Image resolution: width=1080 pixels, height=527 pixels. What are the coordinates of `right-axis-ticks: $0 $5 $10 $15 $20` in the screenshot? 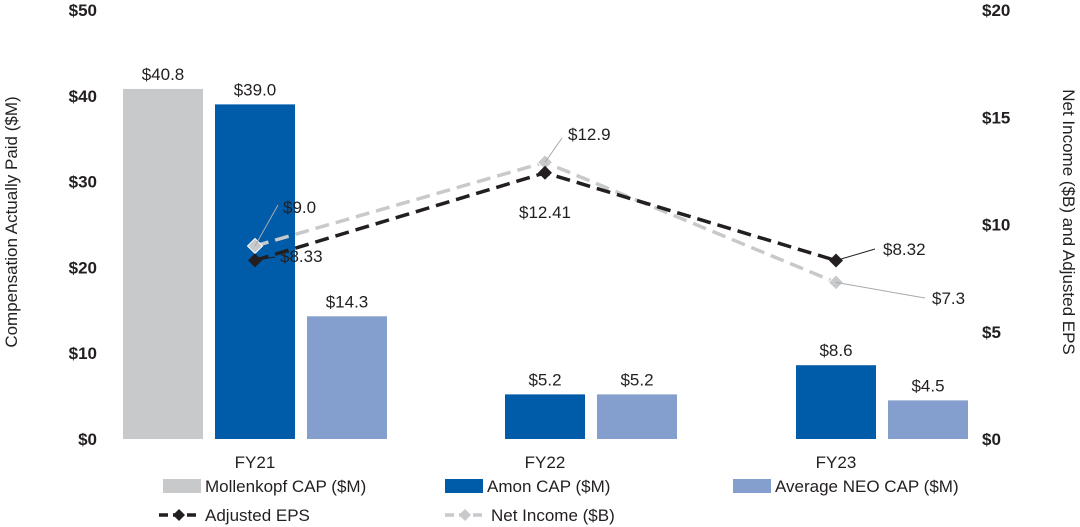 It's located at (996, 225).